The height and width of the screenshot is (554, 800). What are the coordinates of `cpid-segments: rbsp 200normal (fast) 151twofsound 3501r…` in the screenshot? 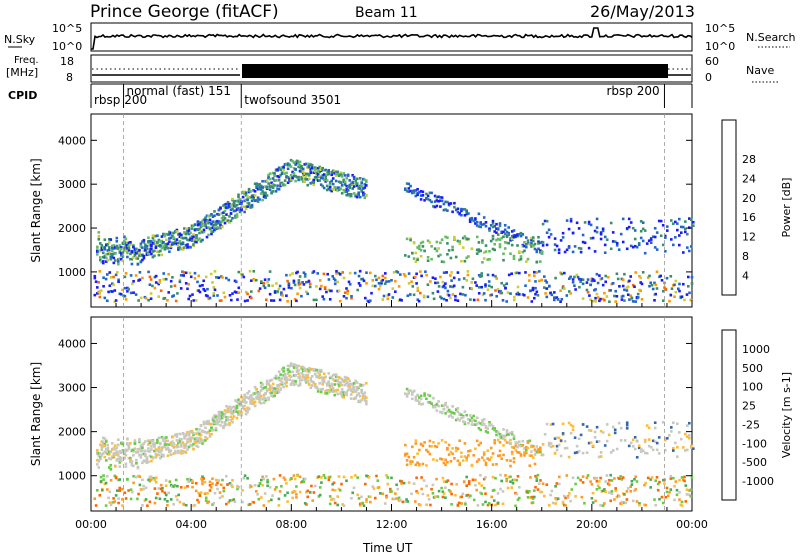 It's located at (391, 96).